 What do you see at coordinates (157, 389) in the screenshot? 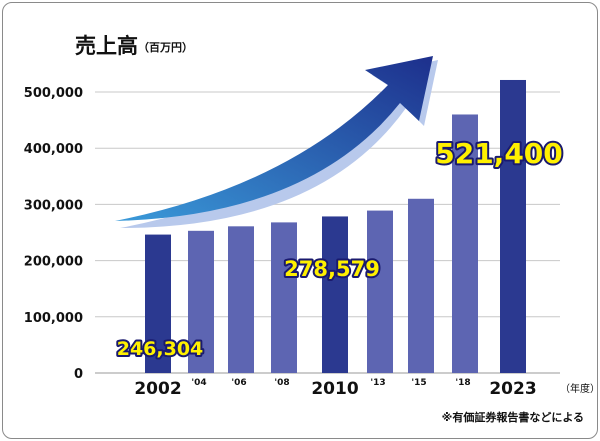
I see `x-tick-label: 2002` at bounding box center [157, 389].